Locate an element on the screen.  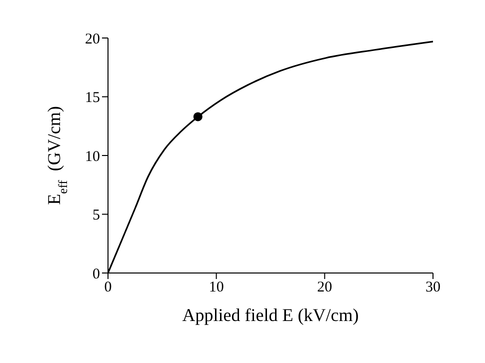
x-tick-label: 0 is located at coordinates (108, 288).